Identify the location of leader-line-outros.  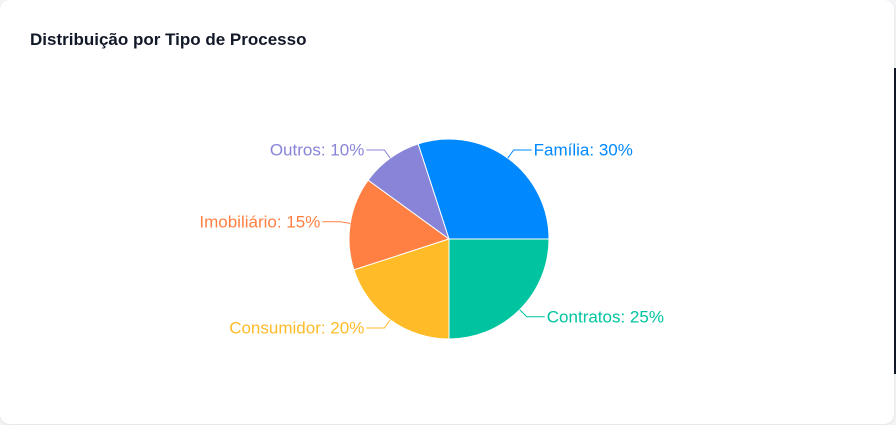
(378, 154).